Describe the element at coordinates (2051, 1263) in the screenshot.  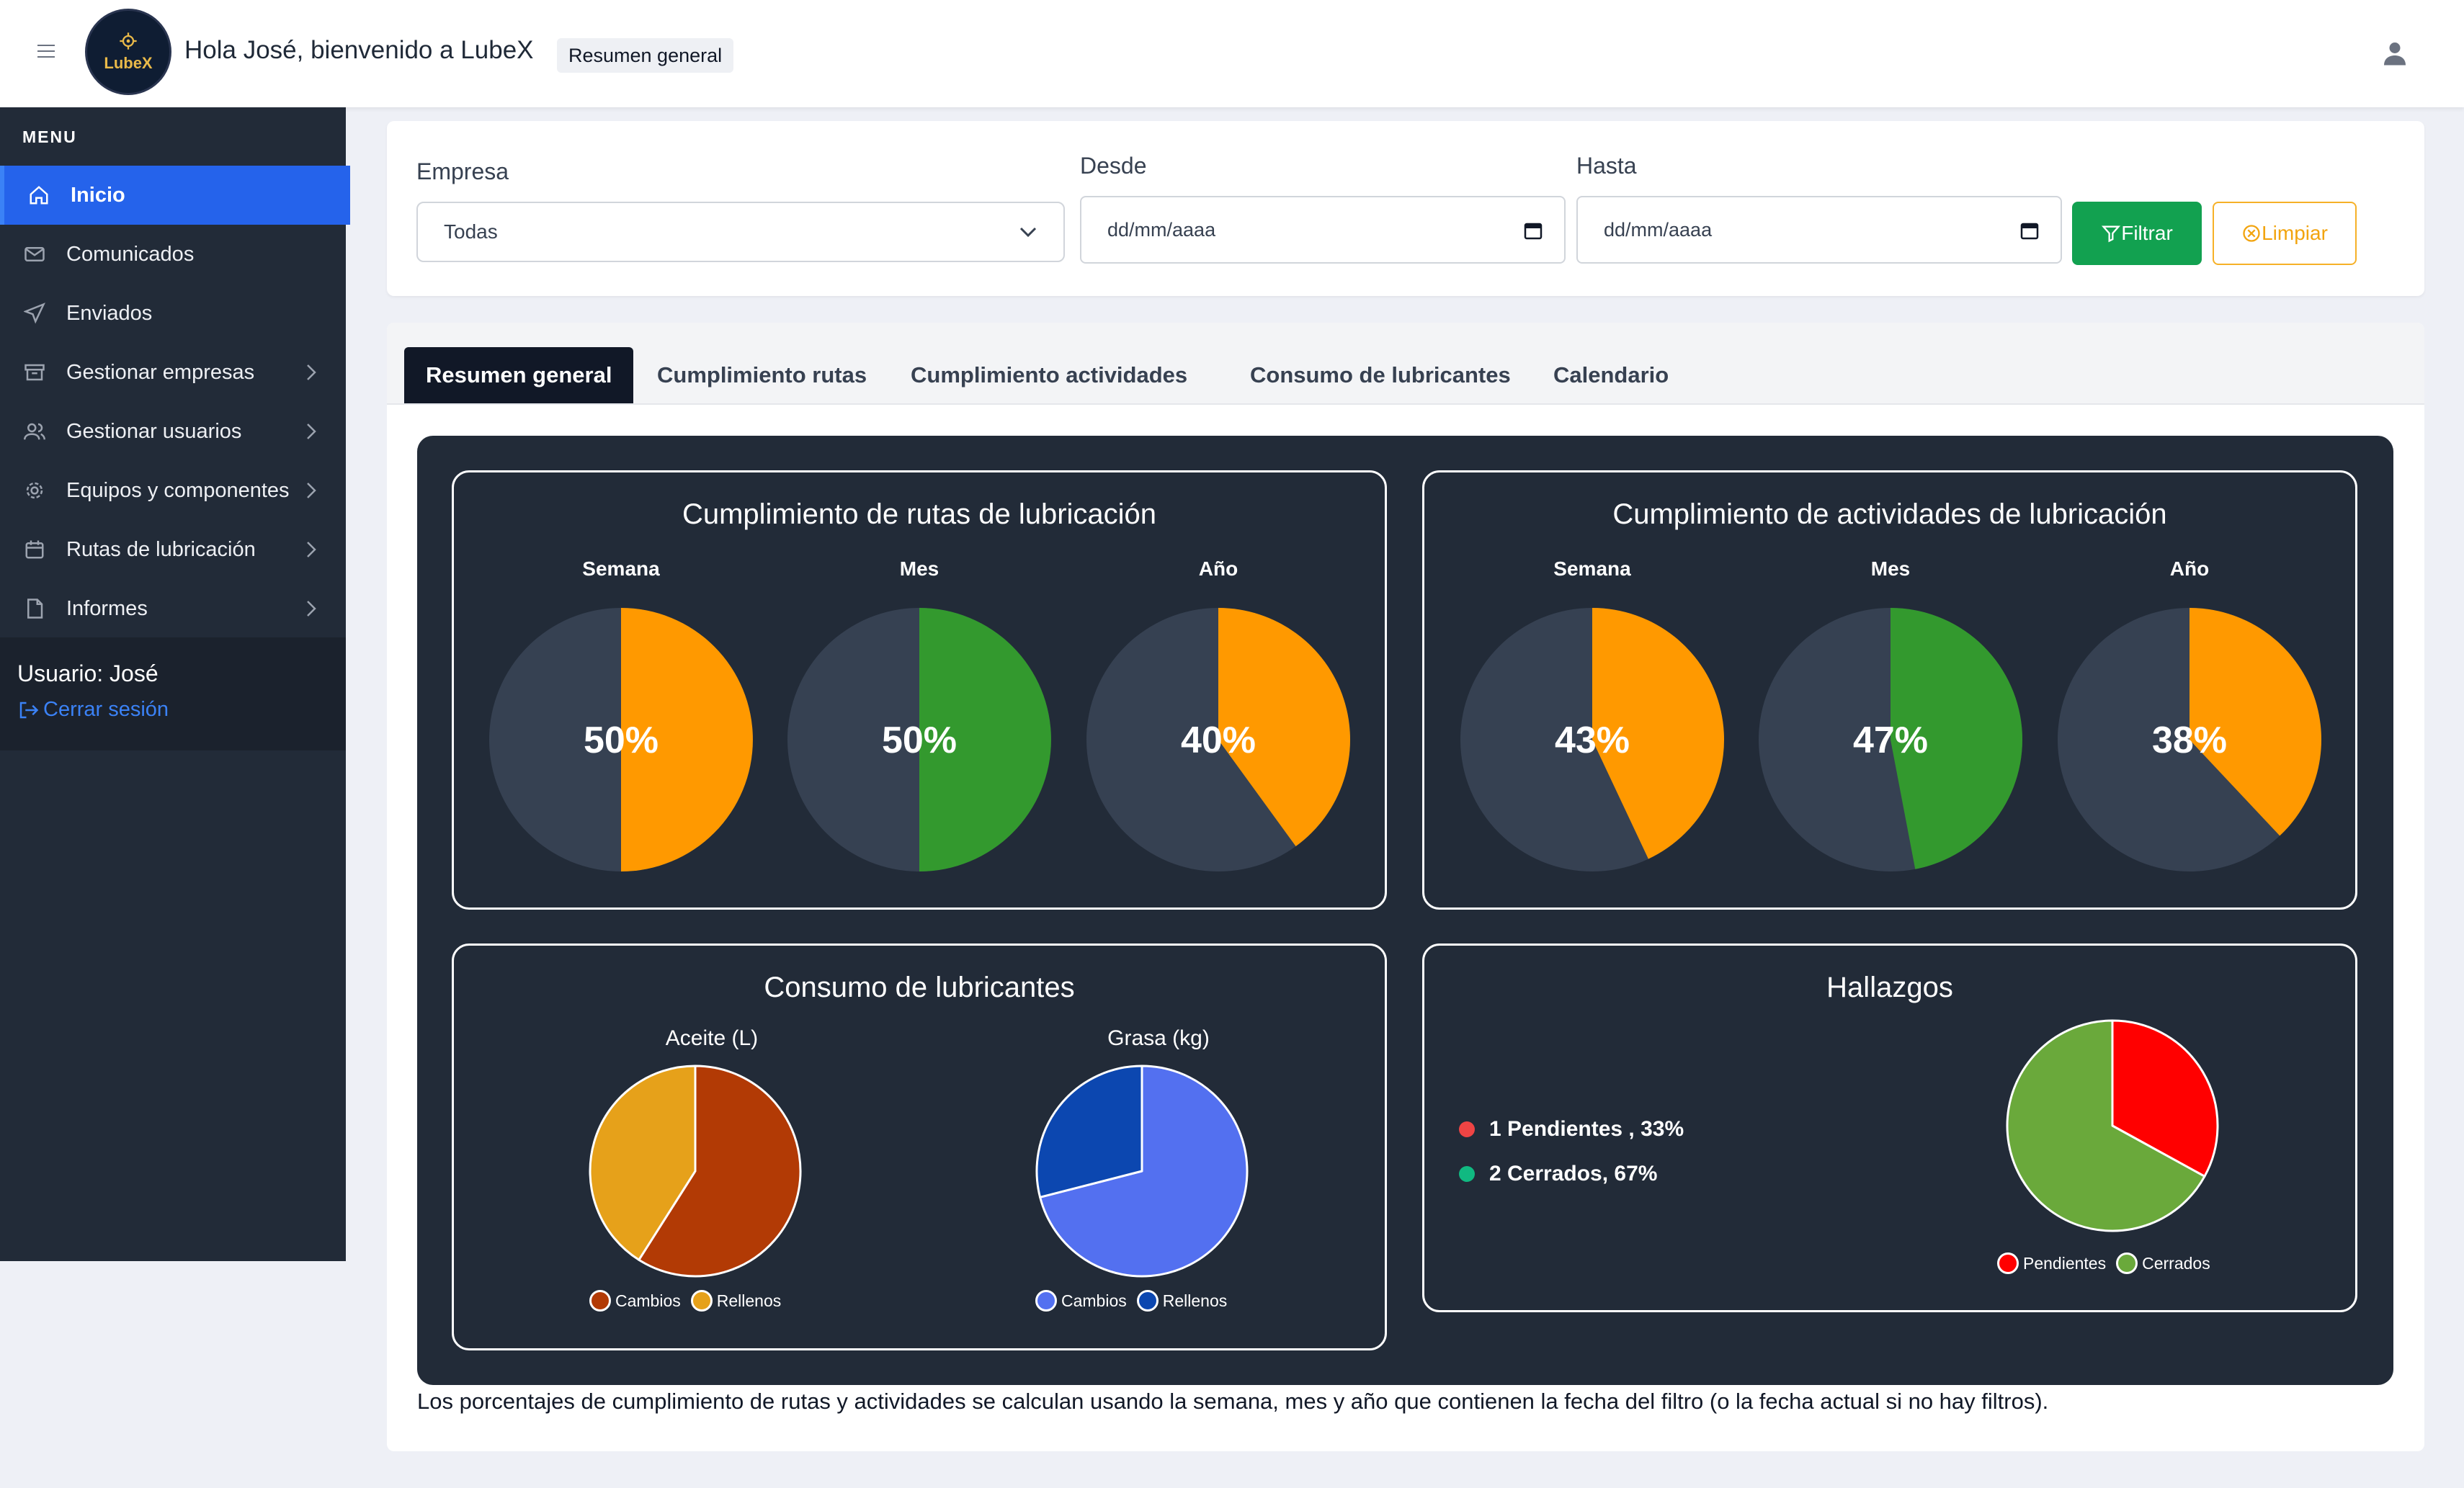
I see `legend-pendientes: Pendientes` at that location.